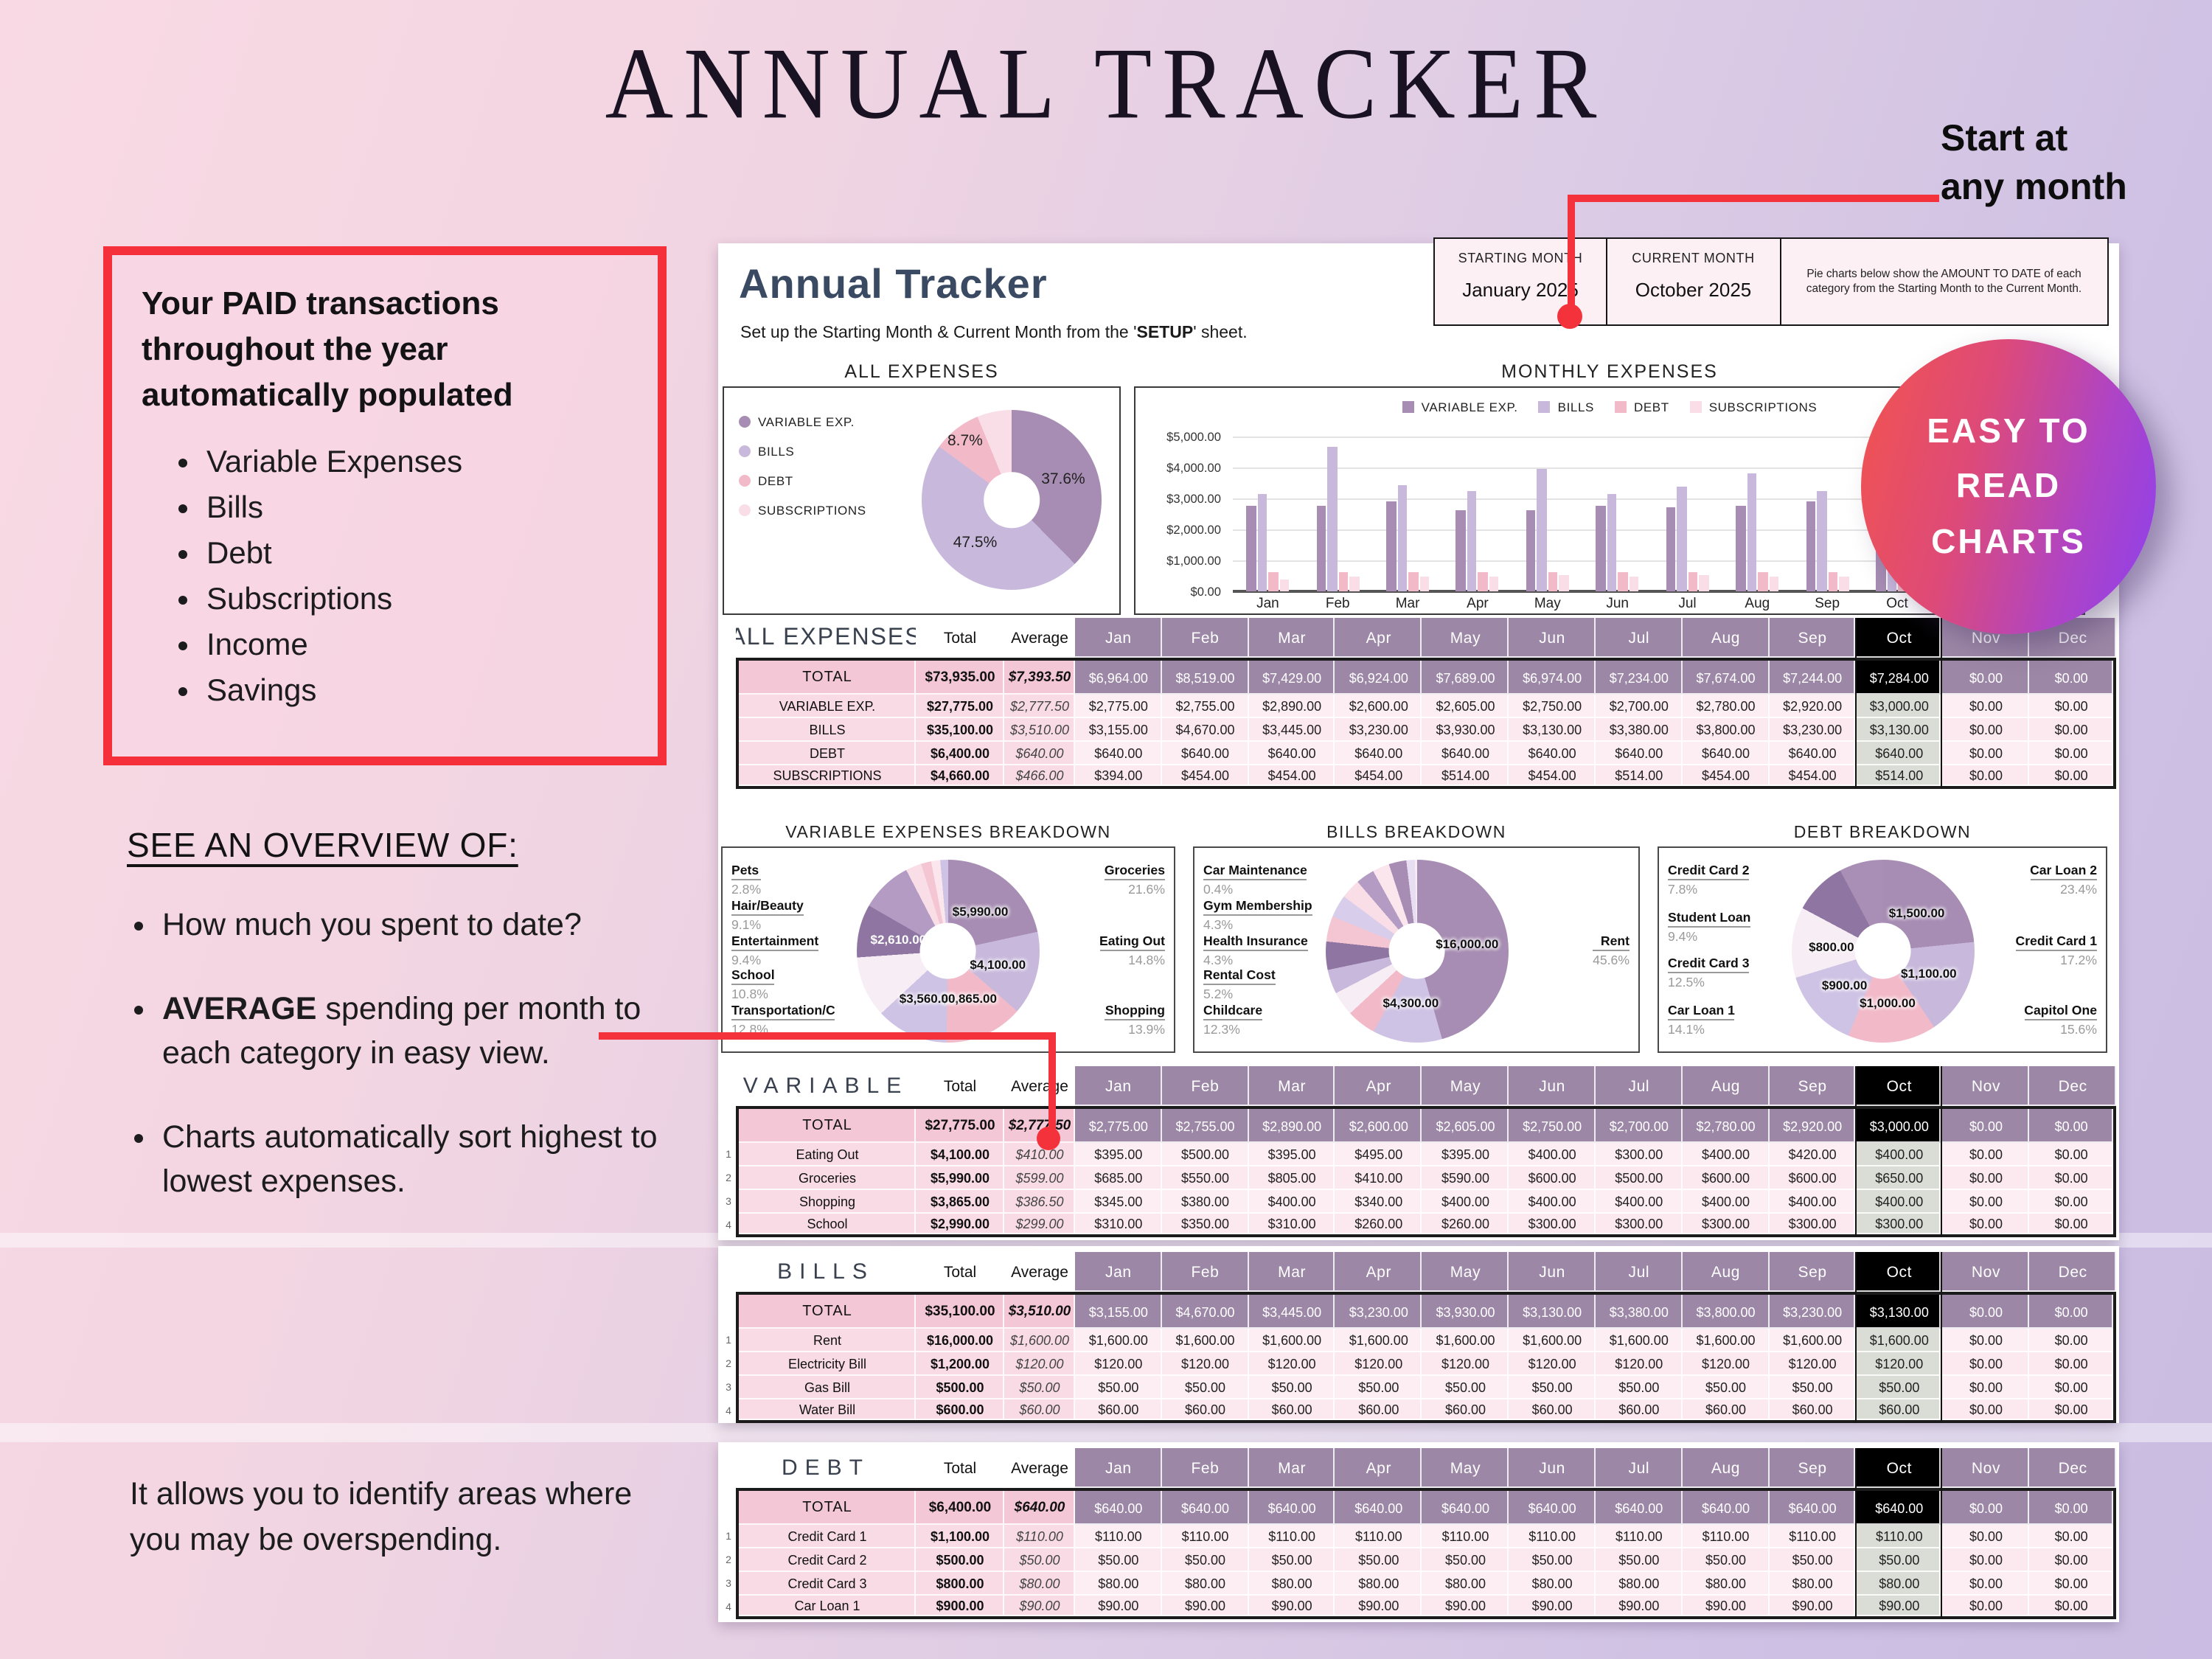  I want to click on callout-percent: 0.4%, so click(1218, 889).